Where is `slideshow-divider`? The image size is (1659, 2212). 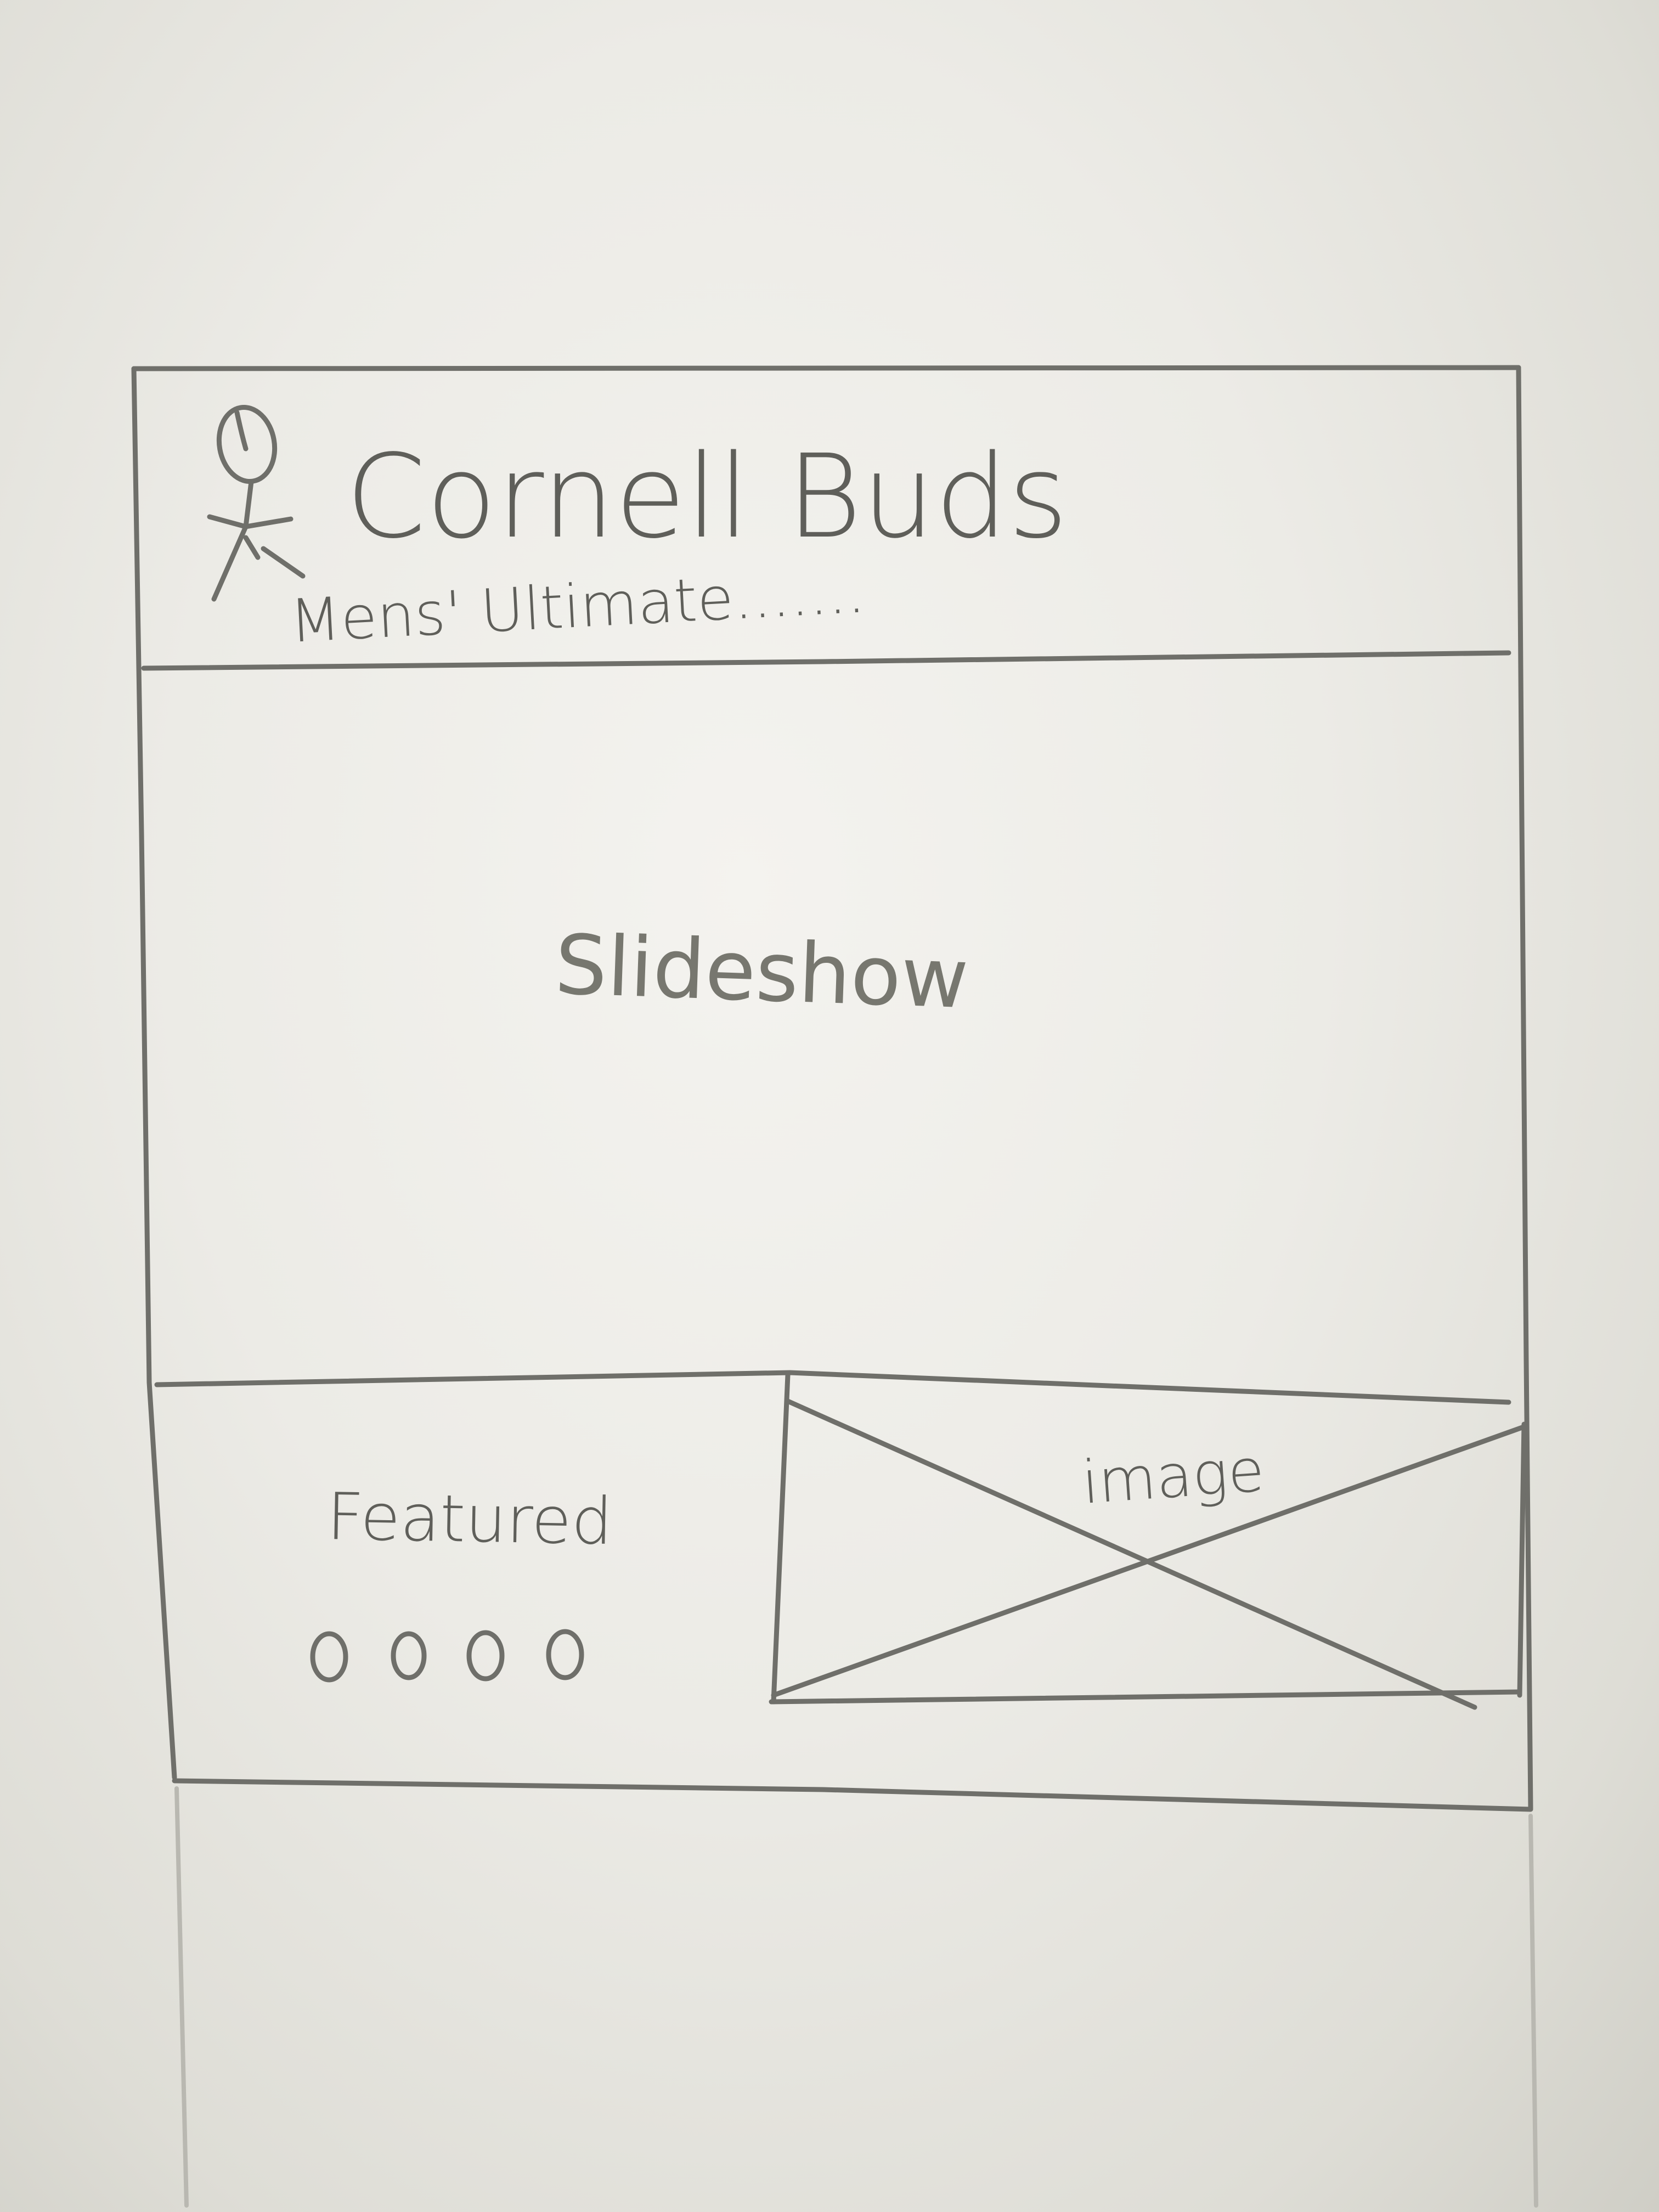 slideshow-divider is located at coordinates (833, 1387).